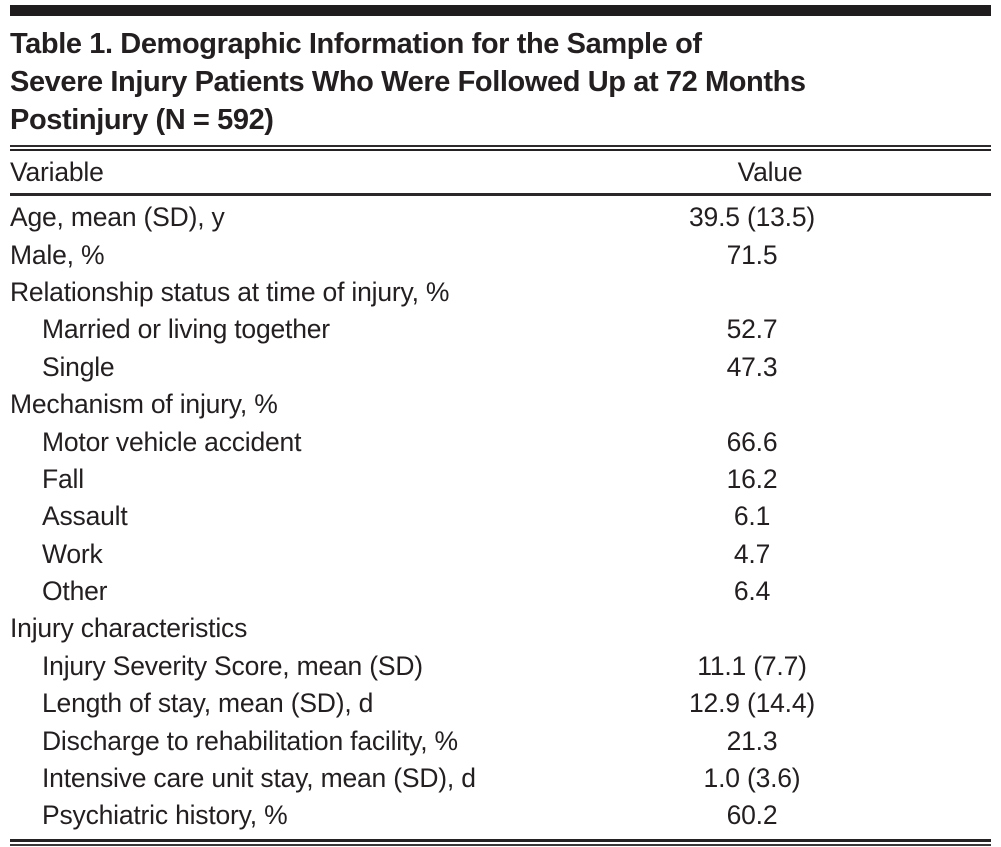 This screenshot has height=847, width=1001. Describe the element at coordinates (500, 329) in the screenshot. I see `table-row: Married or living together 52.7` at that location.